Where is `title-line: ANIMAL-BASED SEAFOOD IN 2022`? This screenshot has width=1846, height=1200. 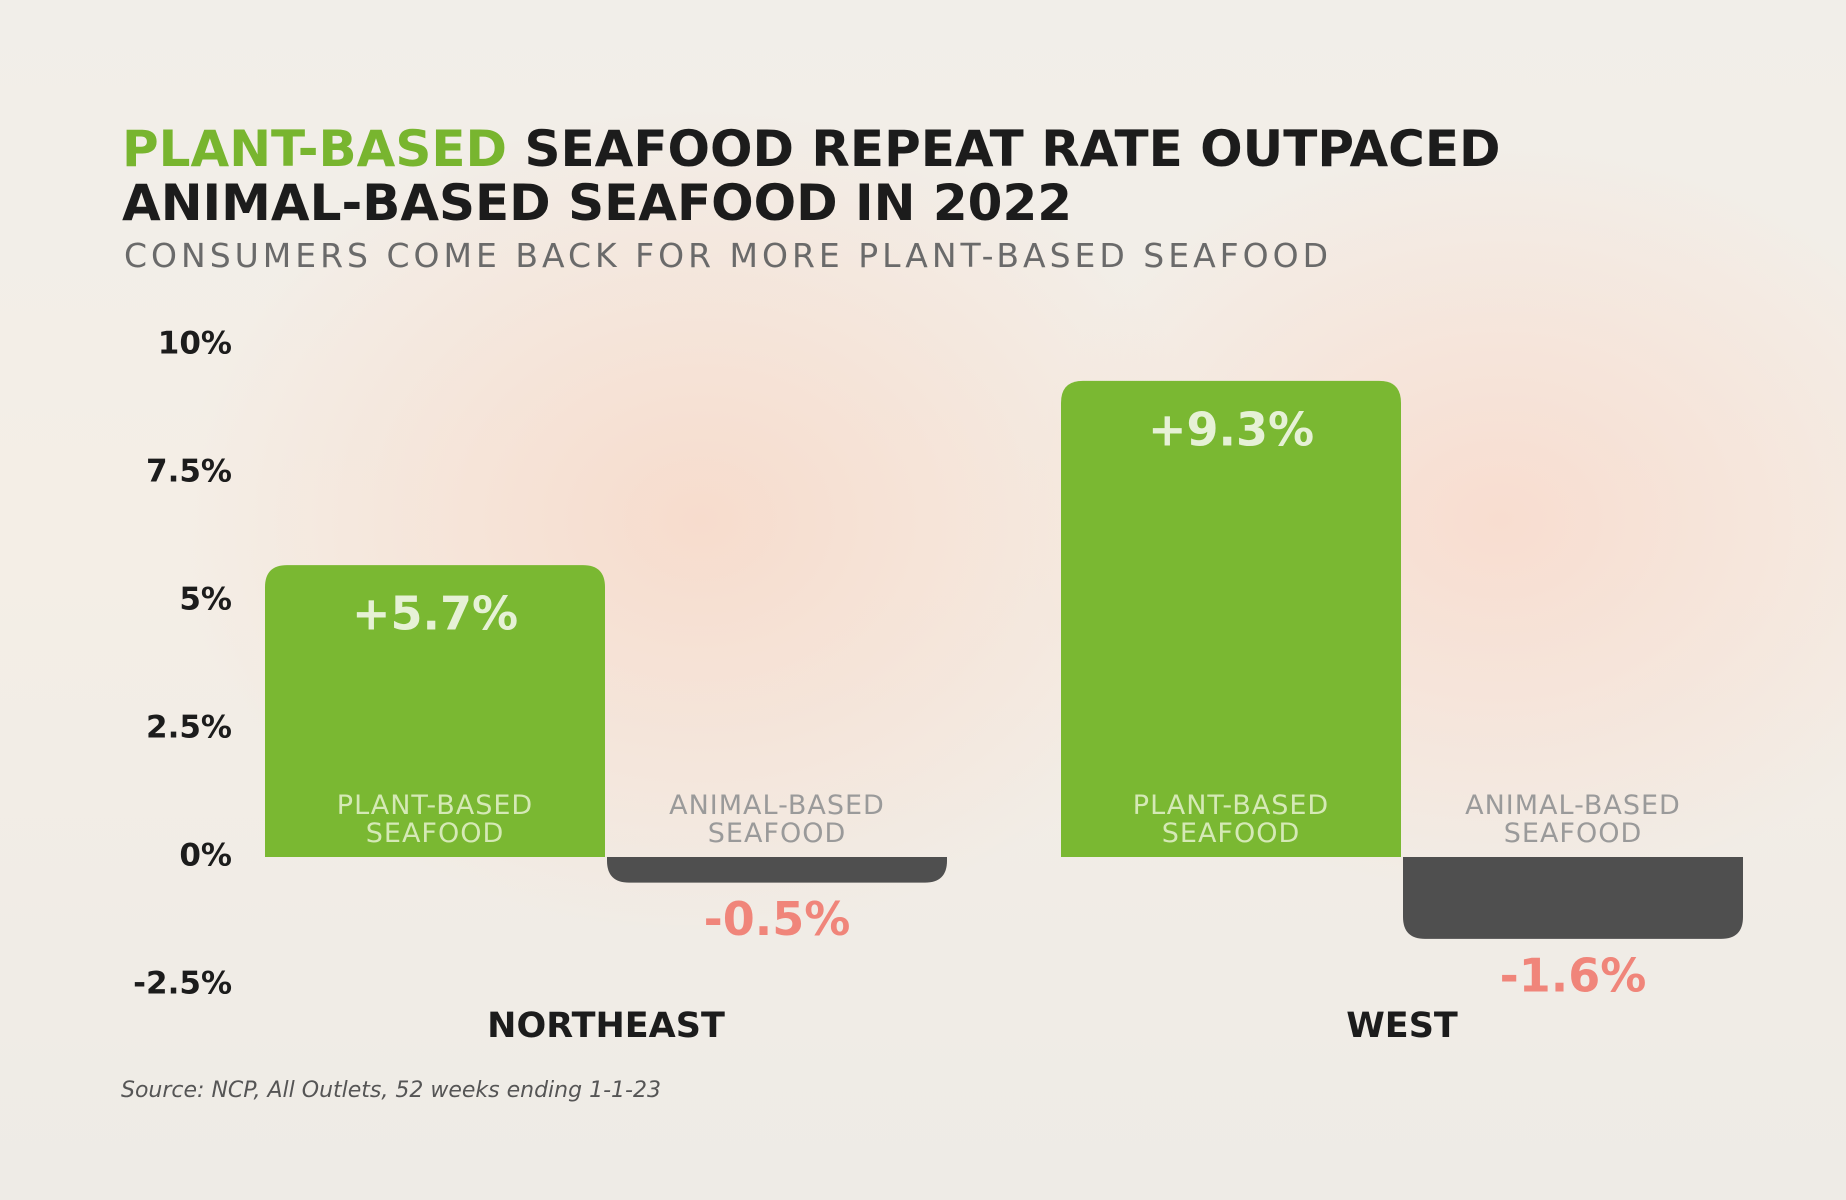 title-line: ANIMAL-BASED SEAFOOD IN 2022 is located at coordinates (597, 203).